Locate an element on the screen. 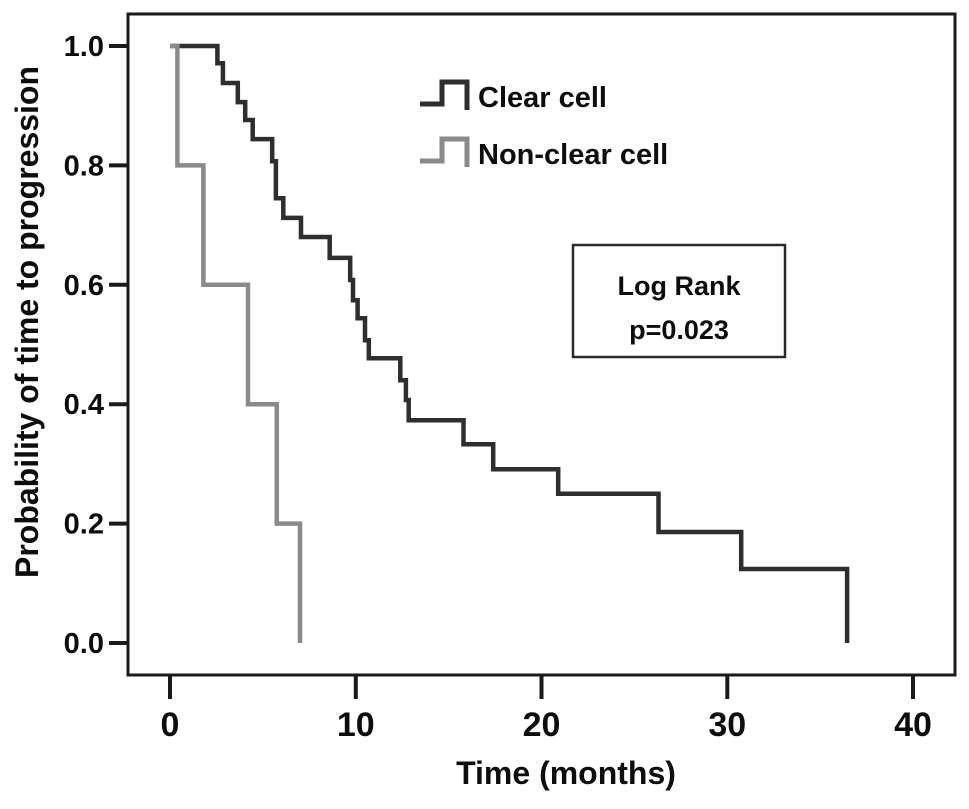 The image size is (969, 809). legend-label-clear-cell: Clear cell is located at coordinates (542, 98).